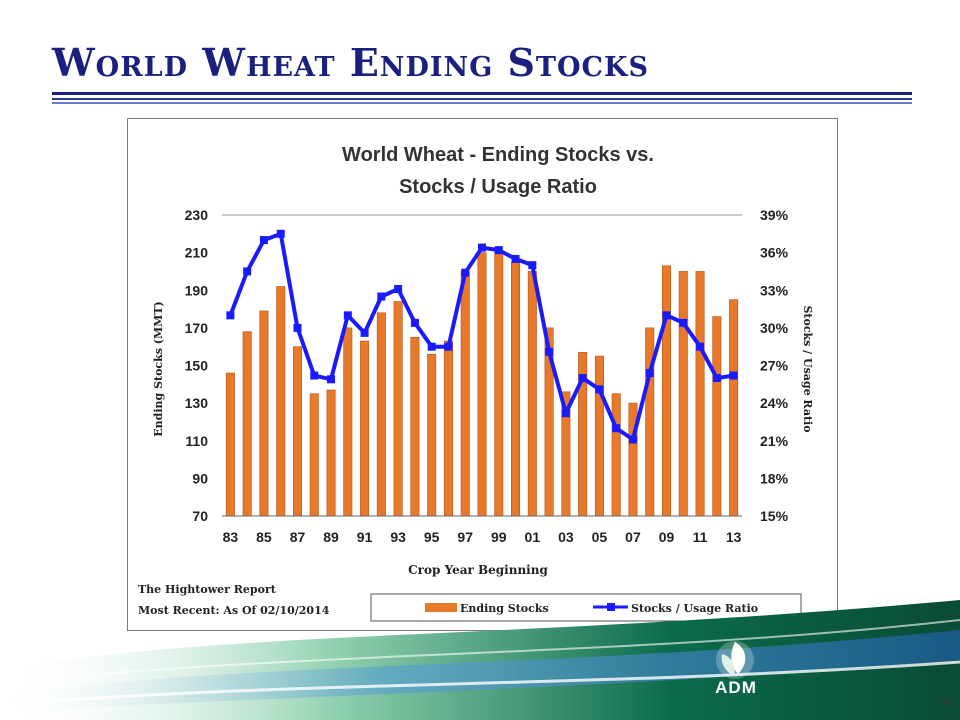 The width and height of the screenshot is (960, 720). What do you see at coordinates (667, 537) in the screenshot?
I see `x-tick-label: 09` at bounding box center [667, 537].